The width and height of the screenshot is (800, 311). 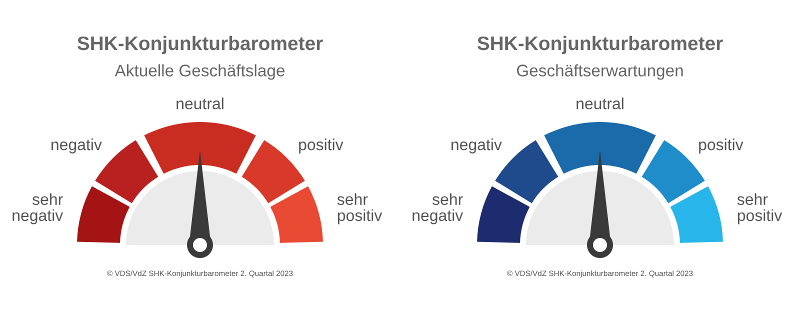 What do you see at coordinates (600, 72) in the screenshot?
I see `chart-subtitle: Geschäftserwartungen` at bounding box center [600, 72].